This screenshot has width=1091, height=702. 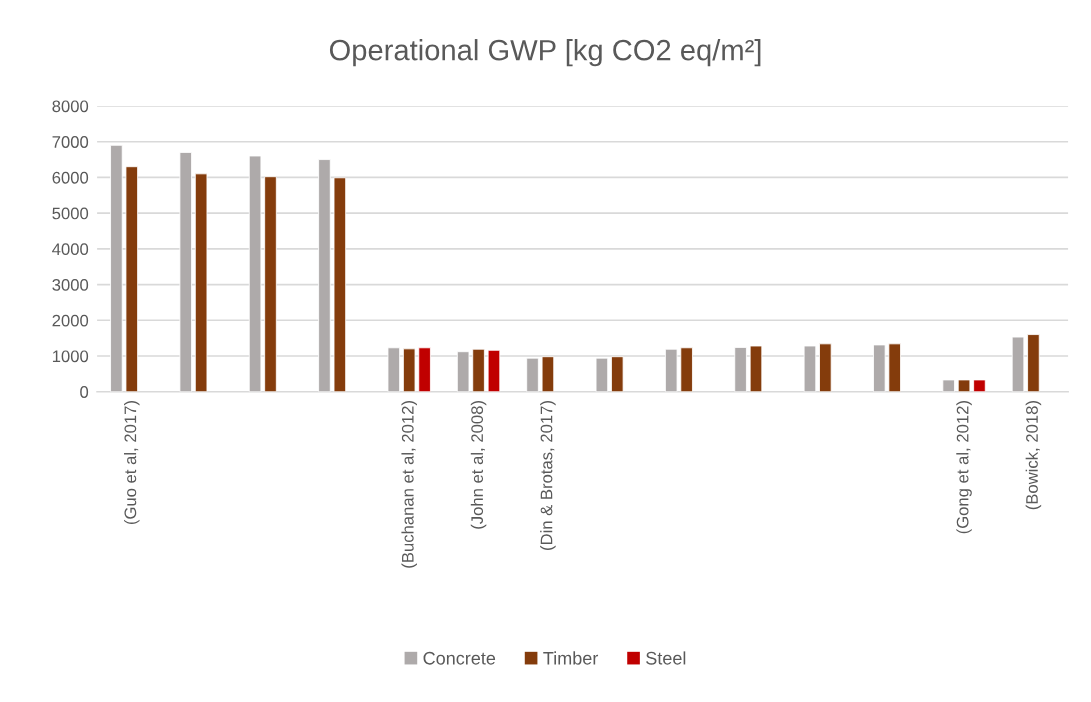 I want to click on legend-label: Steel, so click(x=666, y=658).